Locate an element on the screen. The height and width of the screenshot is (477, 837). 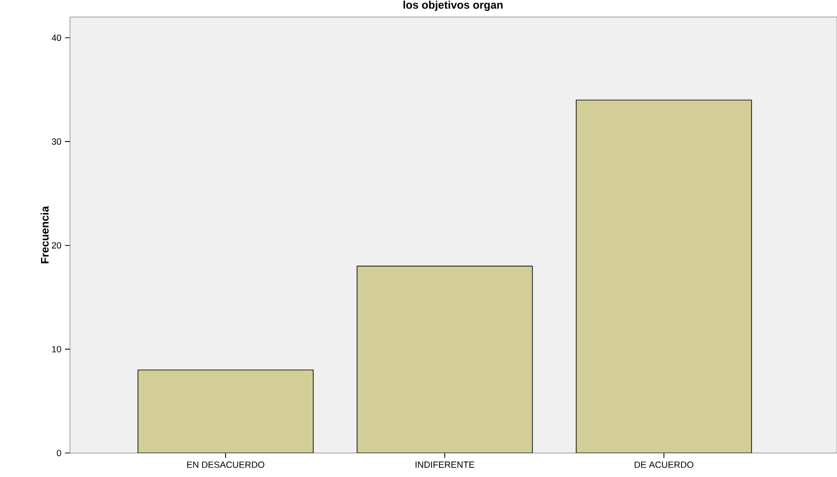
x-tick-label: DE ACUERDO is located at coordinates (664, 465).